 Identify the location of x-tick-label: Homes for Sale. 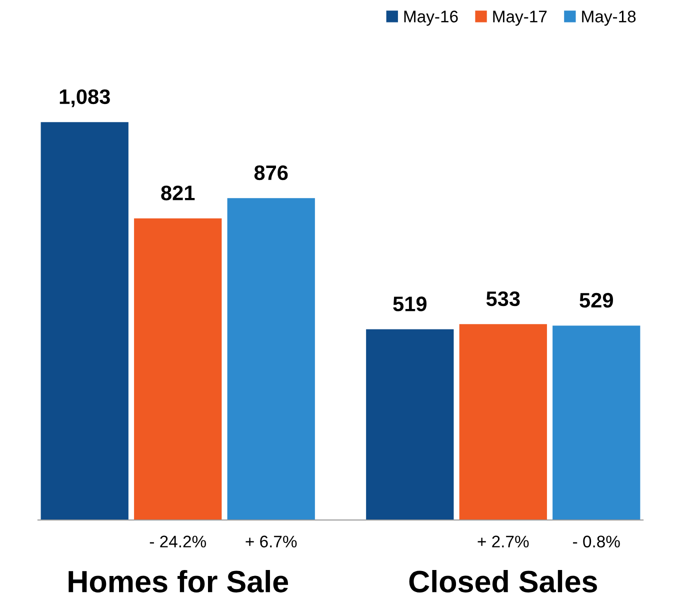
(178, 581).